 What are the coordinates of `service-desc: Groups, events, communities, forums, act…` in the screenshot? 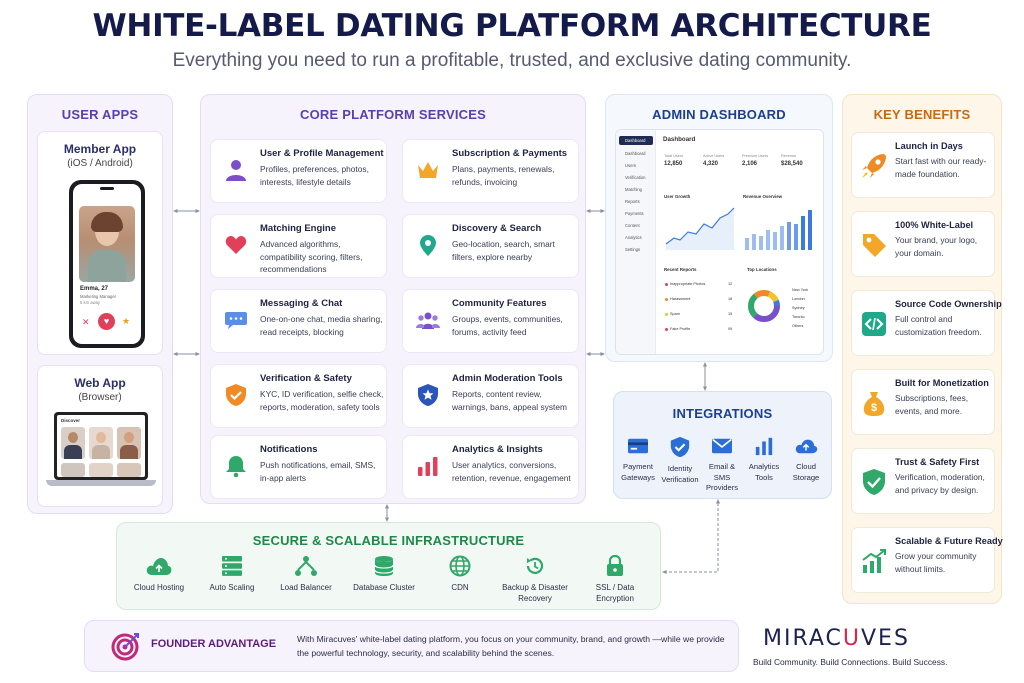 It's located at (507, 325).